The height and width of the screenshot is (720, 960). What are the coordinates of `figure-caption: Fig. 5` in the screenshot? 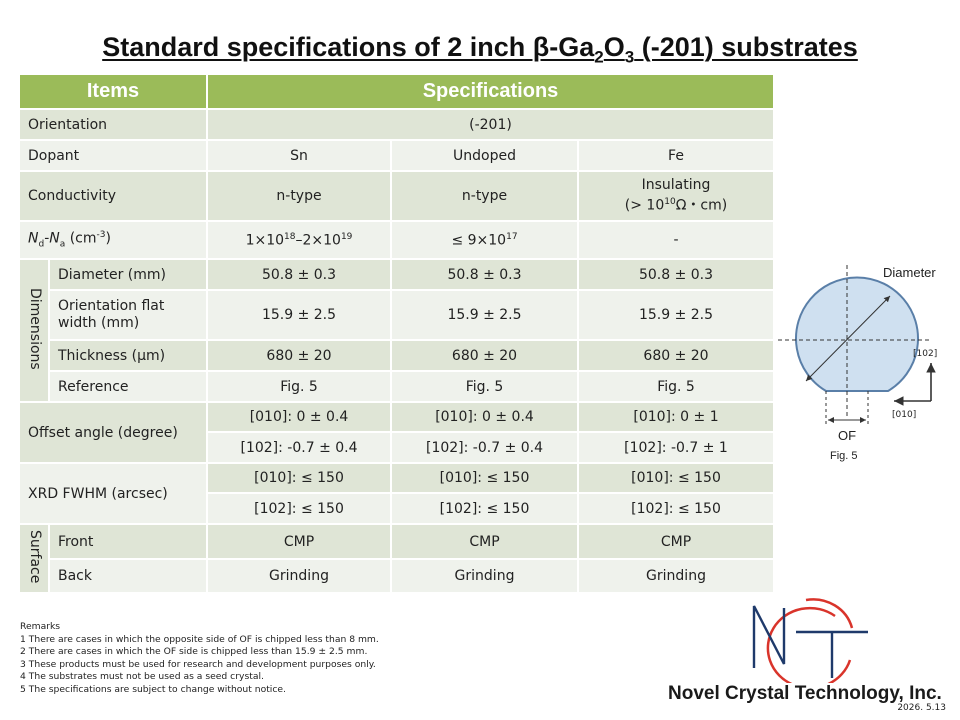 It's located at (844, 456).